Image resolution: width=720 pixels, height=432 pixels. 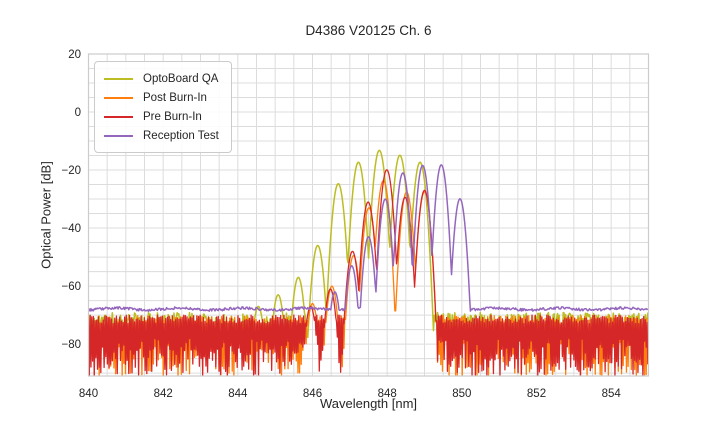 What do you see at coordinates (71, 171) in the screenshot?
I see `y-tick-label: −20` at bounding box center [71, 171].